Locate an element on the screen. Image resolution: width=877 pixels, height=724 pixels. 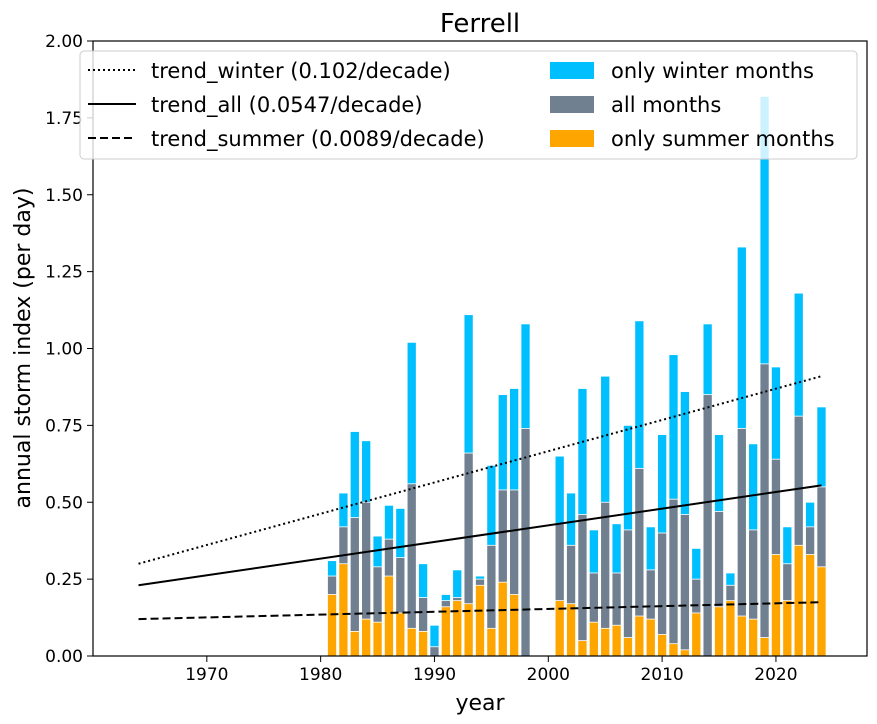
x-axis: 1970 1980 1990 2000 2010 2020 is located at coordinates (491, 670).